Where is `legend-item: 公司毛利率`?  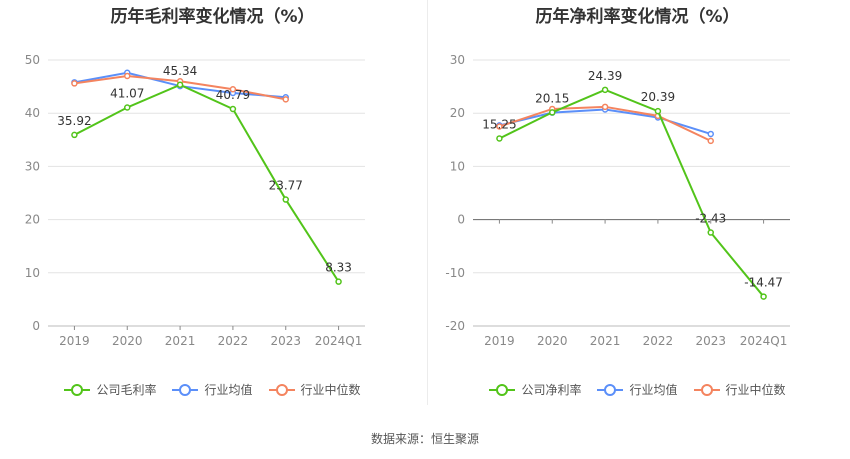 legend-item: 公司毛利率 is located at coordinates (110, 389).